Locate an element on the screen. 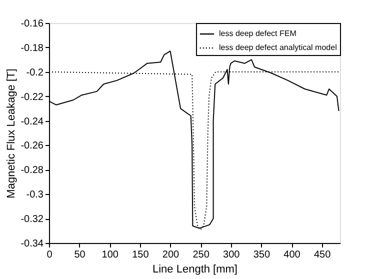  y-tick-label: -0.22 is located at coordinates (32, 97).